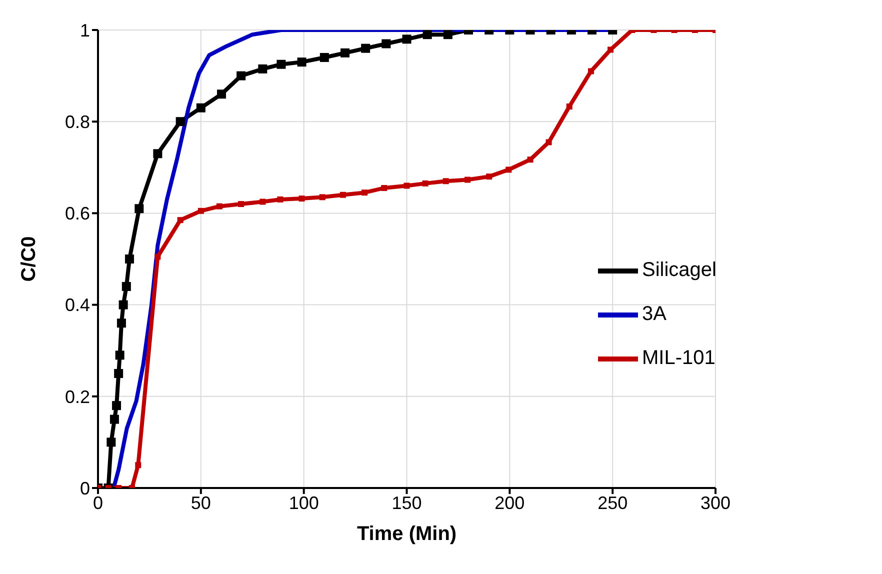 This screenshot has width=882, height=574. I want to click on x-axis-title: Time (Min), so click(406, 534).